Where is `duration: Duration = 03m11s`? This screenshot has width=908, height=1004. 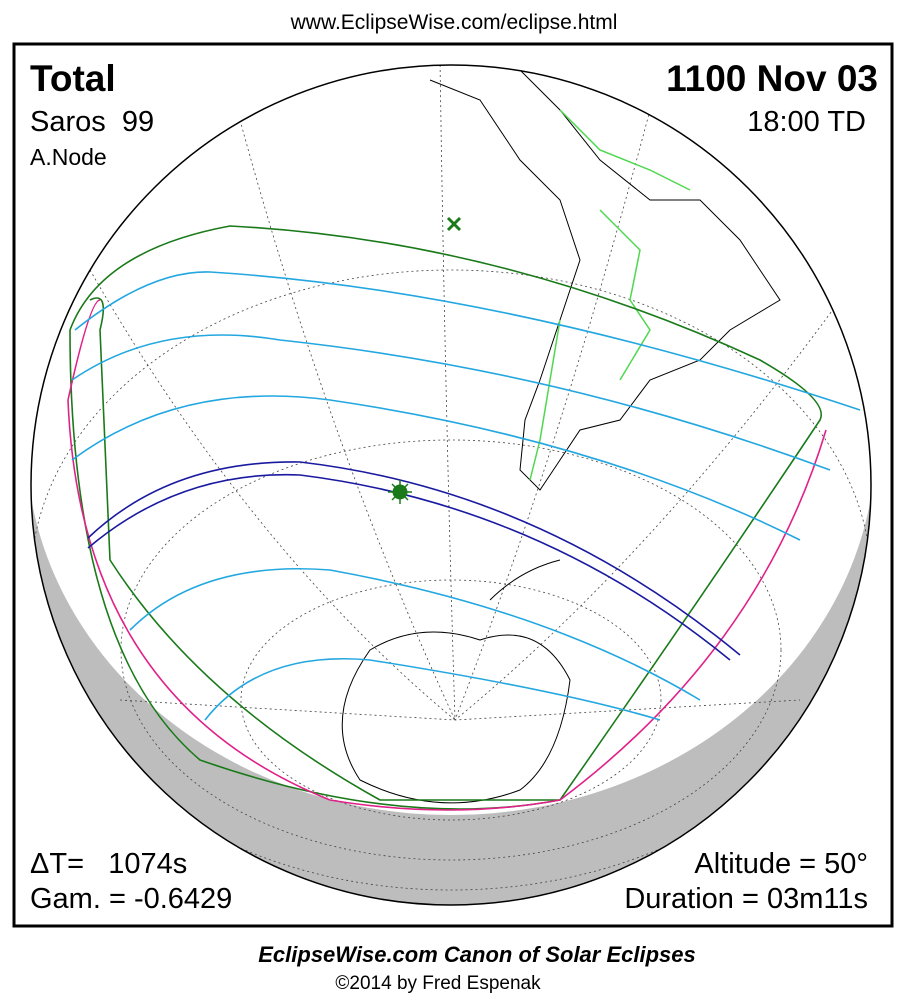 duration: Duration = 03m11s is located at coordinates (746, 899).